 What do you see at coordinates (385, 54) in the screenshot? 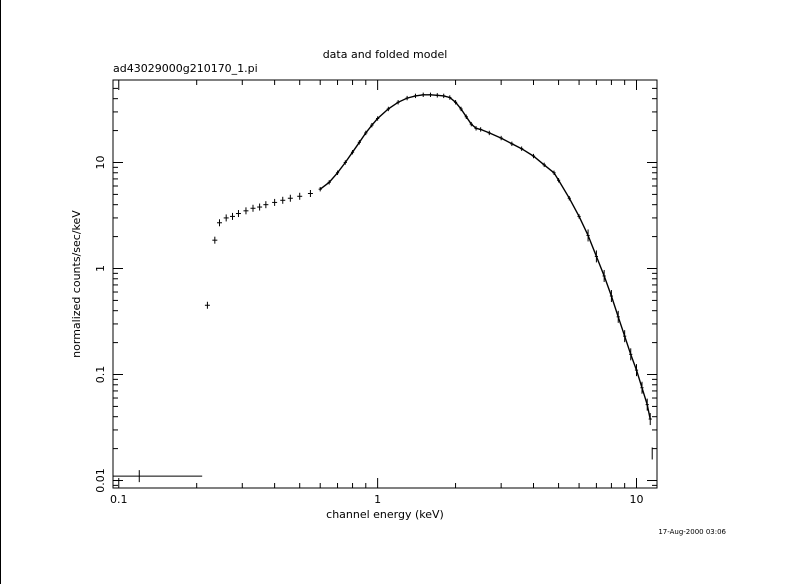
I see `chart-title: data and folded model` at bounding box center [385, 54].